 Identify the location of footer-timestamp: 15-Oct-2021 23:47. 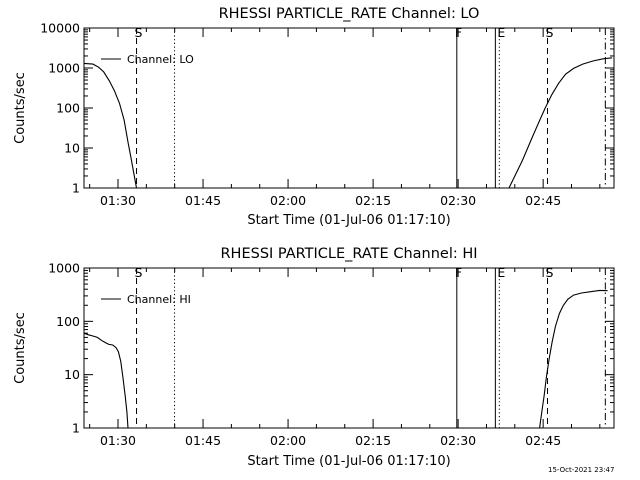
(581, 470).